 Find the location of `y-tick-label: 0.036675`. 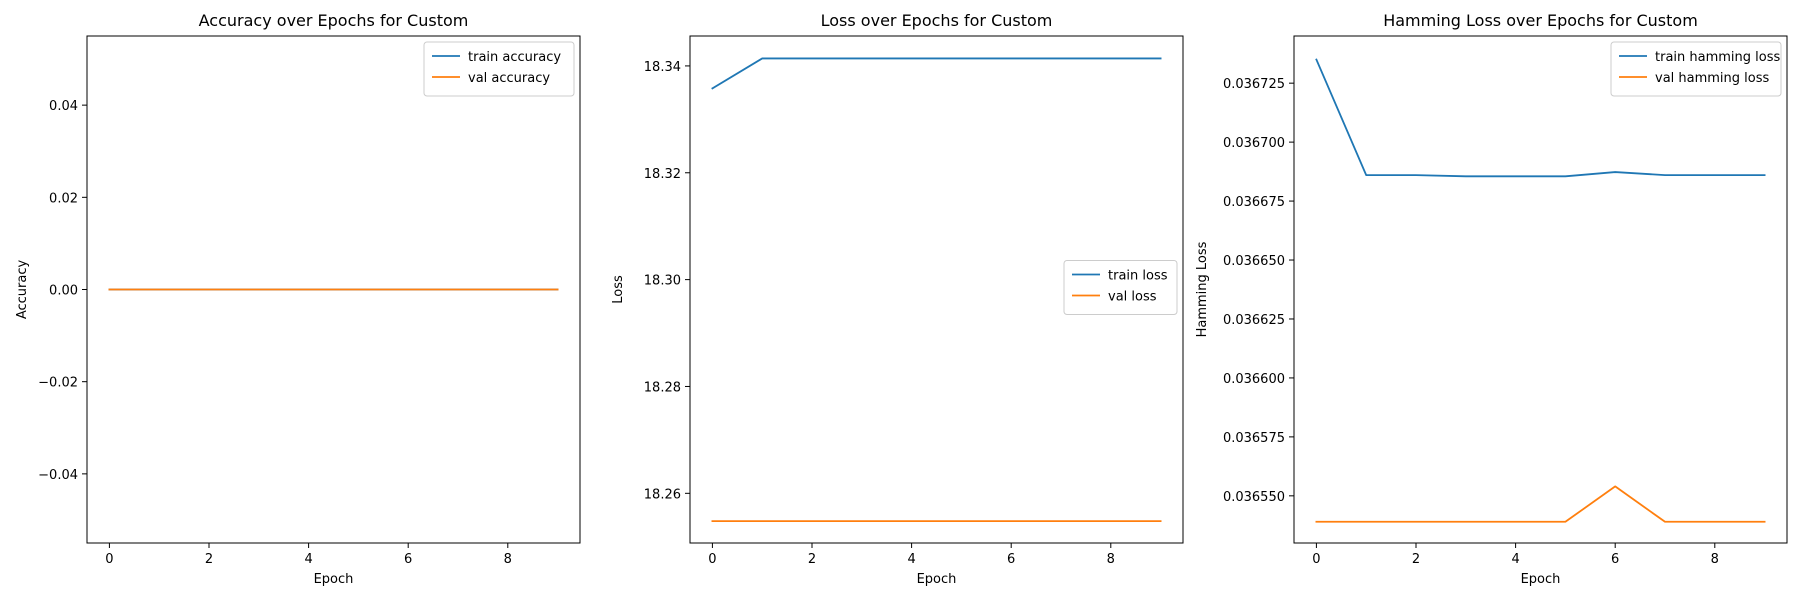

y-tick-label: 0.036675 is located at coordinates (1254, 202).